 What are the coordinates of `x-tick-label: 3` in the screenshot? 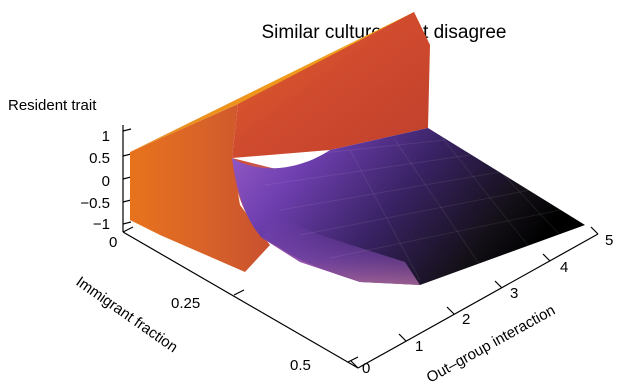 It's located at (514, 293).